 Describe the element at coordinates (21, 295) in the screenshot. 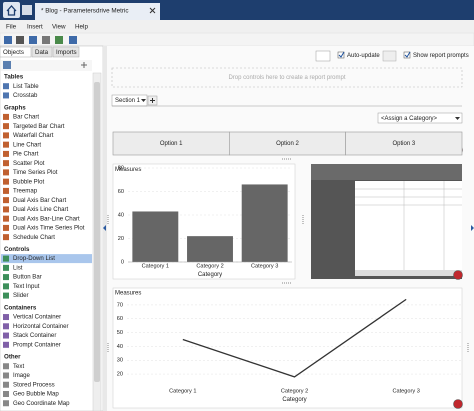

I see `object-item: Slider` at that location.